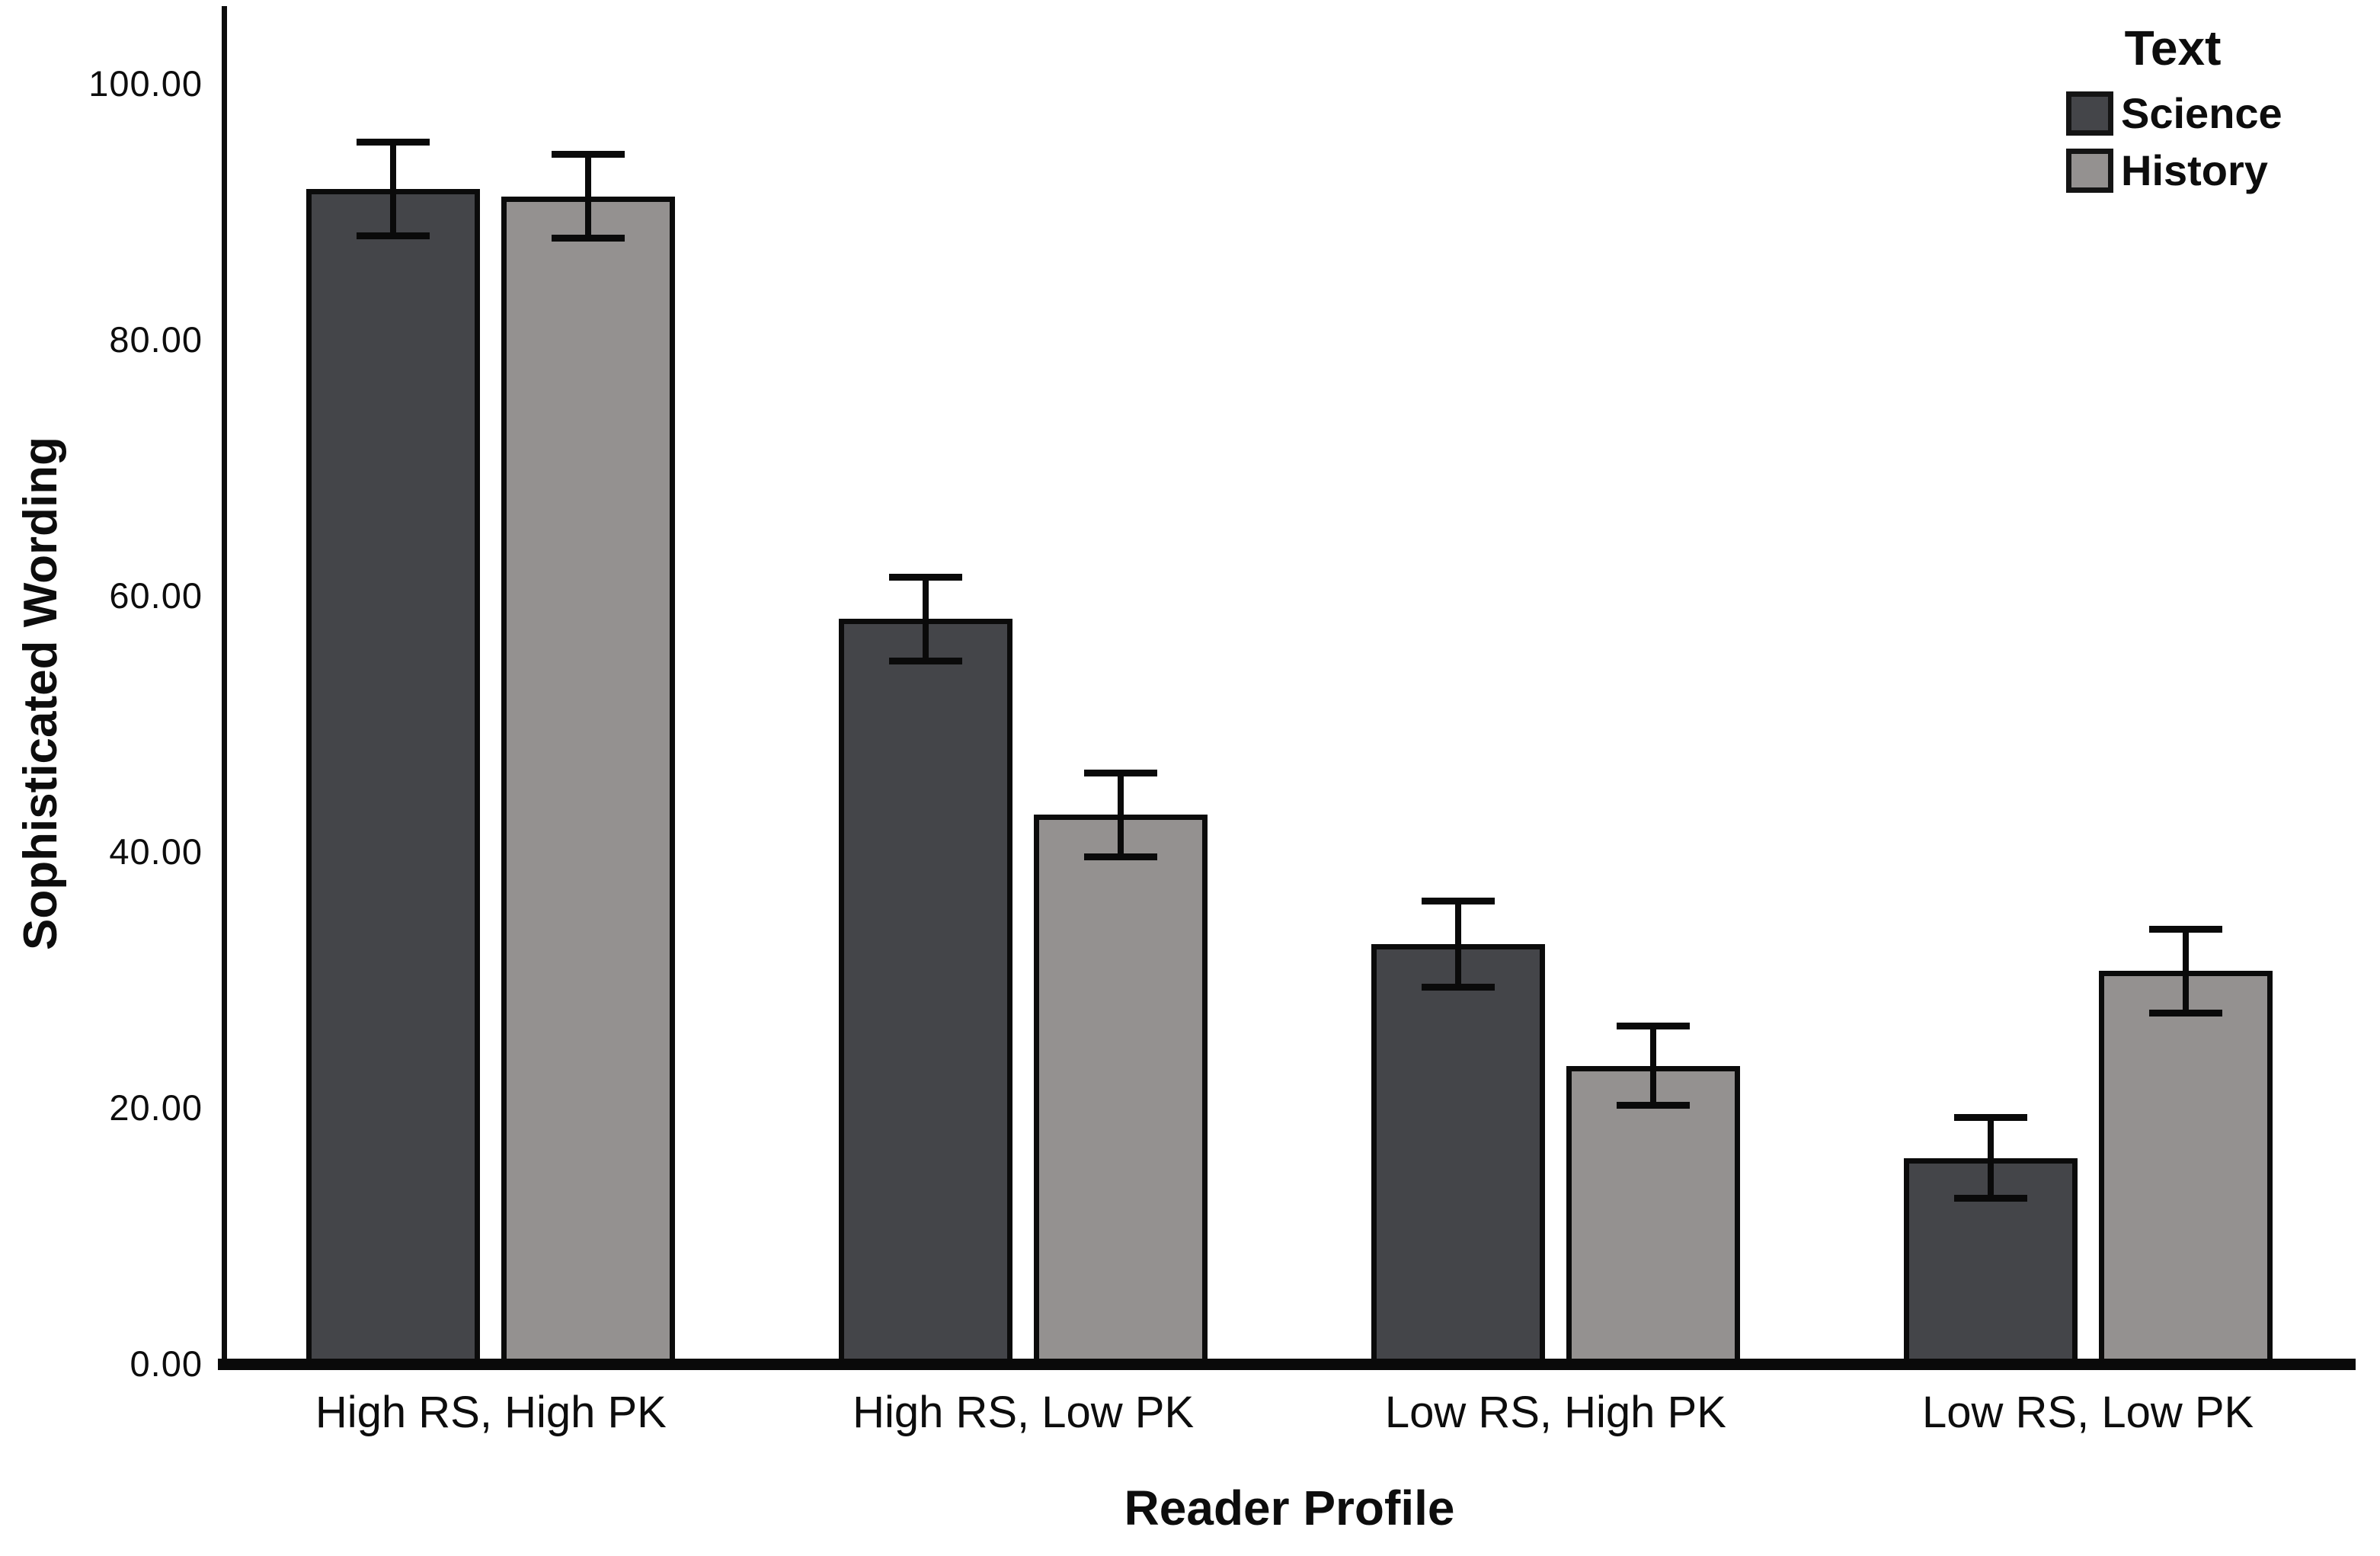  I want to click on legend-label-science: Science, so click(2201, 113).